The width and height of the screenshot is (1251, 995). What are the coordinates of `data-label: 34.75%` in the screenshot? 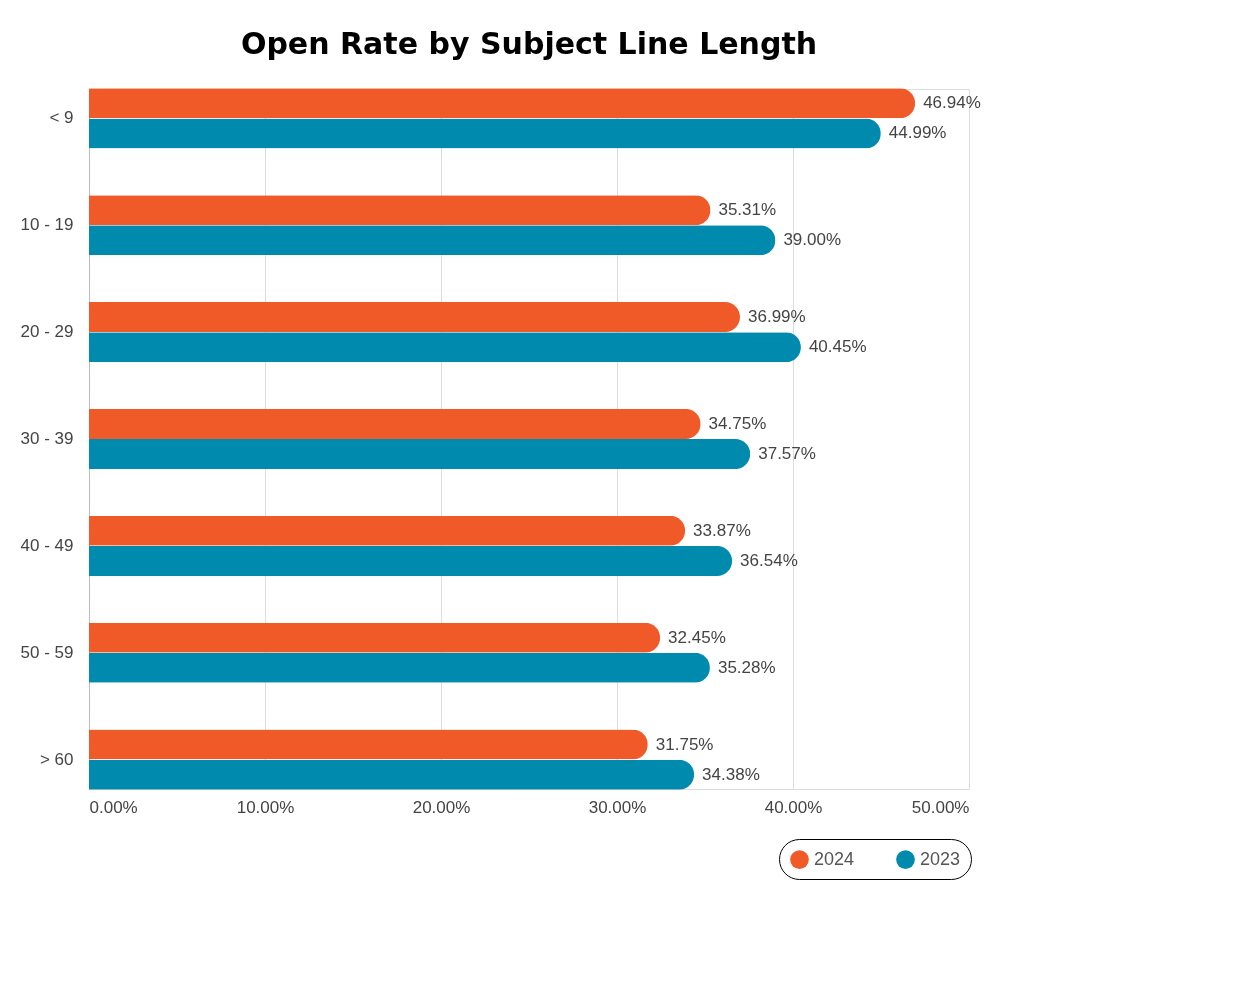 It's located at (737, 423).